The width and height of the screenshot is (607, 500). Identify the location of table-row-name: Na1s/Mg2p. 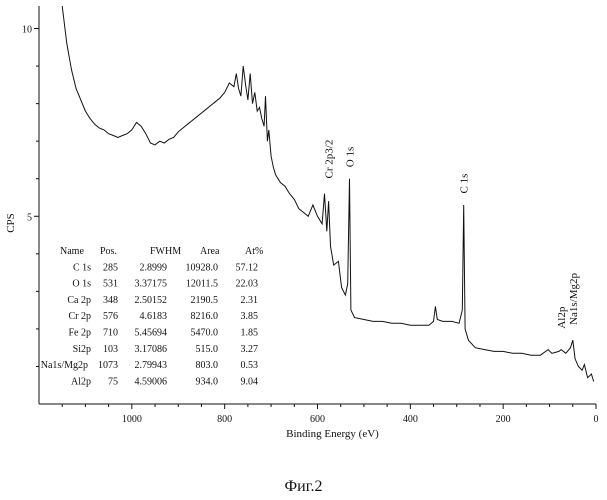
(64, 365).